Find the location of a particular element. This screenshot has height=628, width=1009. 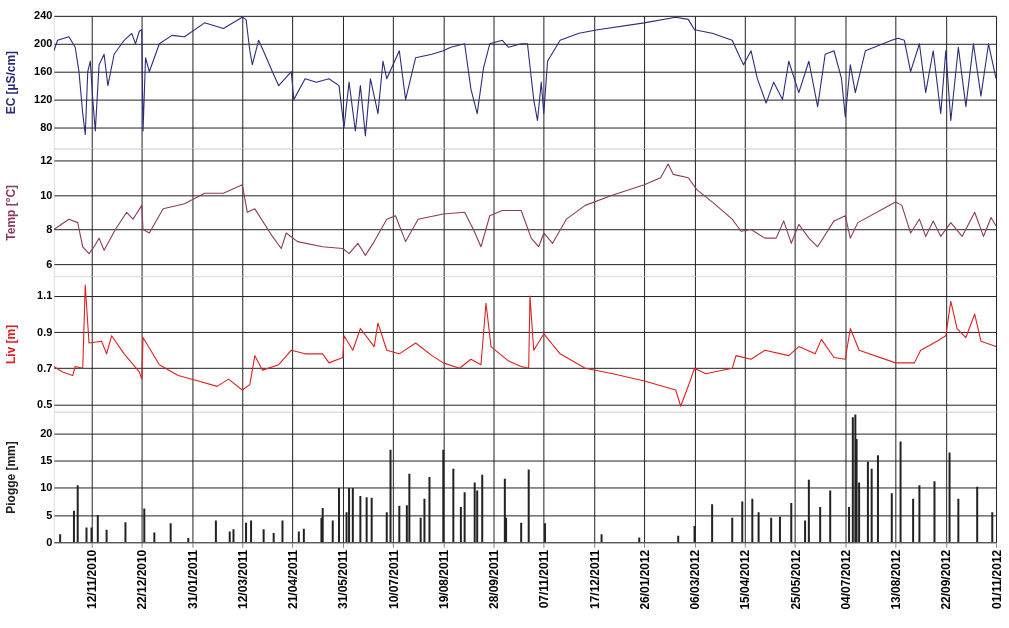

y-tick-label: 15 is located at coordinates (46, 460).